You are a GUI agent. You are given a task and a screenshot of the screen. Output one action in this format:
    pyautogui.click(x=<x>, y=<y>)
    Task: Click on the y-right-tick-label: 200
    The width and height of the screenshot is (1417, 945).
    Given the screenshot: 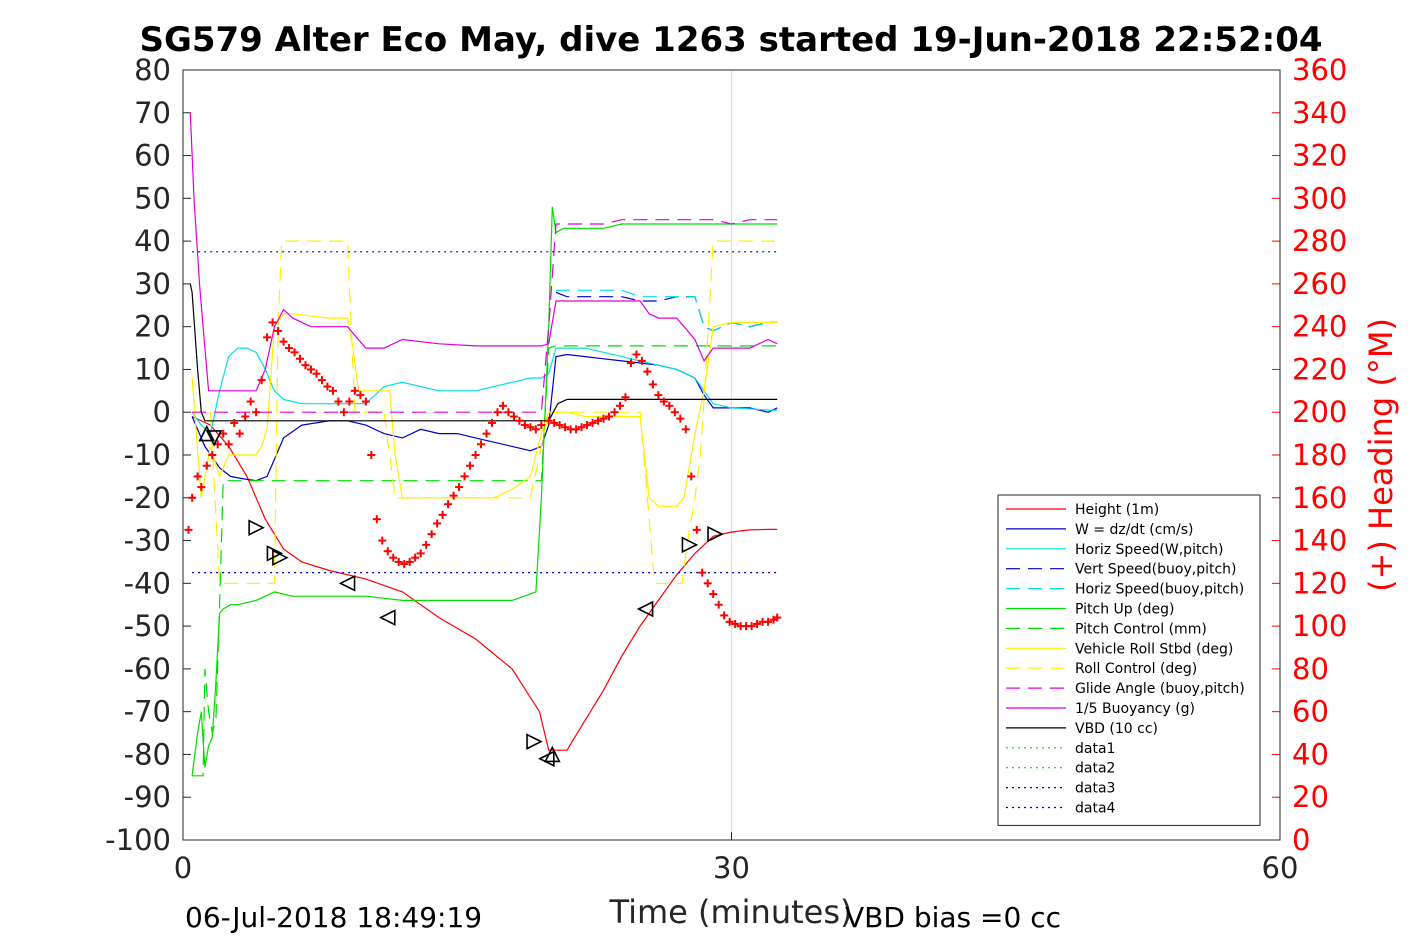 What is the action you would take?
    pyautogui.click(x=1319, y=412)
    